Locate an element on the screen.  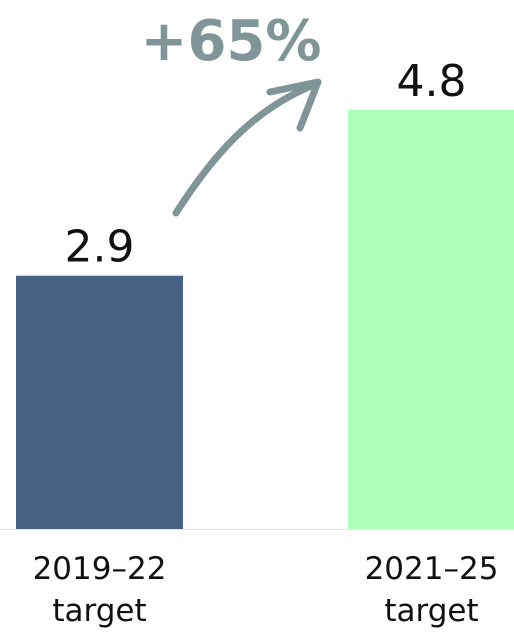
annotation: +65% is located at coordinates (231, 41).